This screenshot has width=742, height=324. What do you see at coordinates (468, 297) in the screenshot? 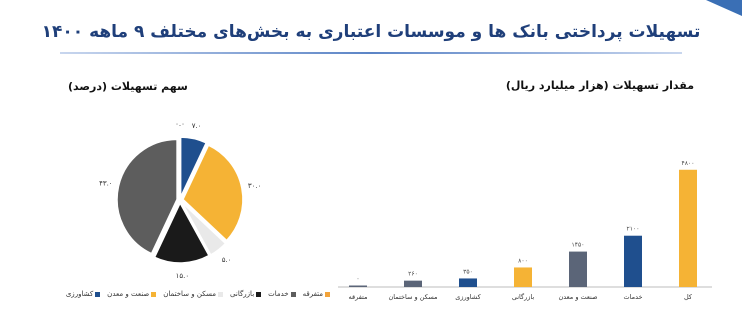
I see `bar-category-label: کشاورزی` at bounding box center [468, 297].